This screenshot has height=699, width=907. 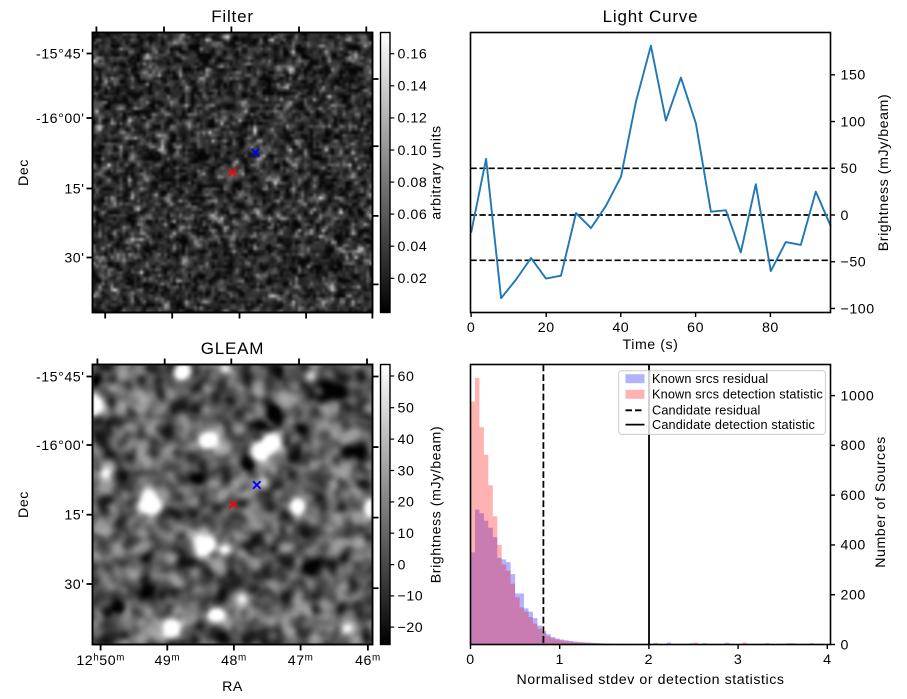 I want to click on svg-text: 1, so click(x=559, y=660).